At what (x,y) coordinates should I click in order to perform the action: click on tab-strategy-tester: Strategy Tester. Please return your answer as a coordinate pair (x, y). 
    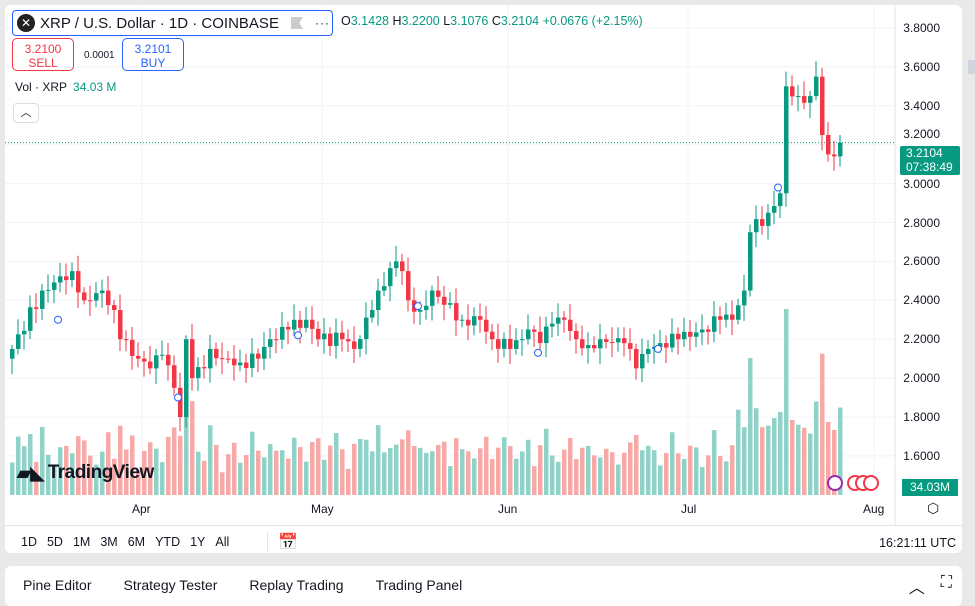
    Looking at the image, I should click on (170, 585).